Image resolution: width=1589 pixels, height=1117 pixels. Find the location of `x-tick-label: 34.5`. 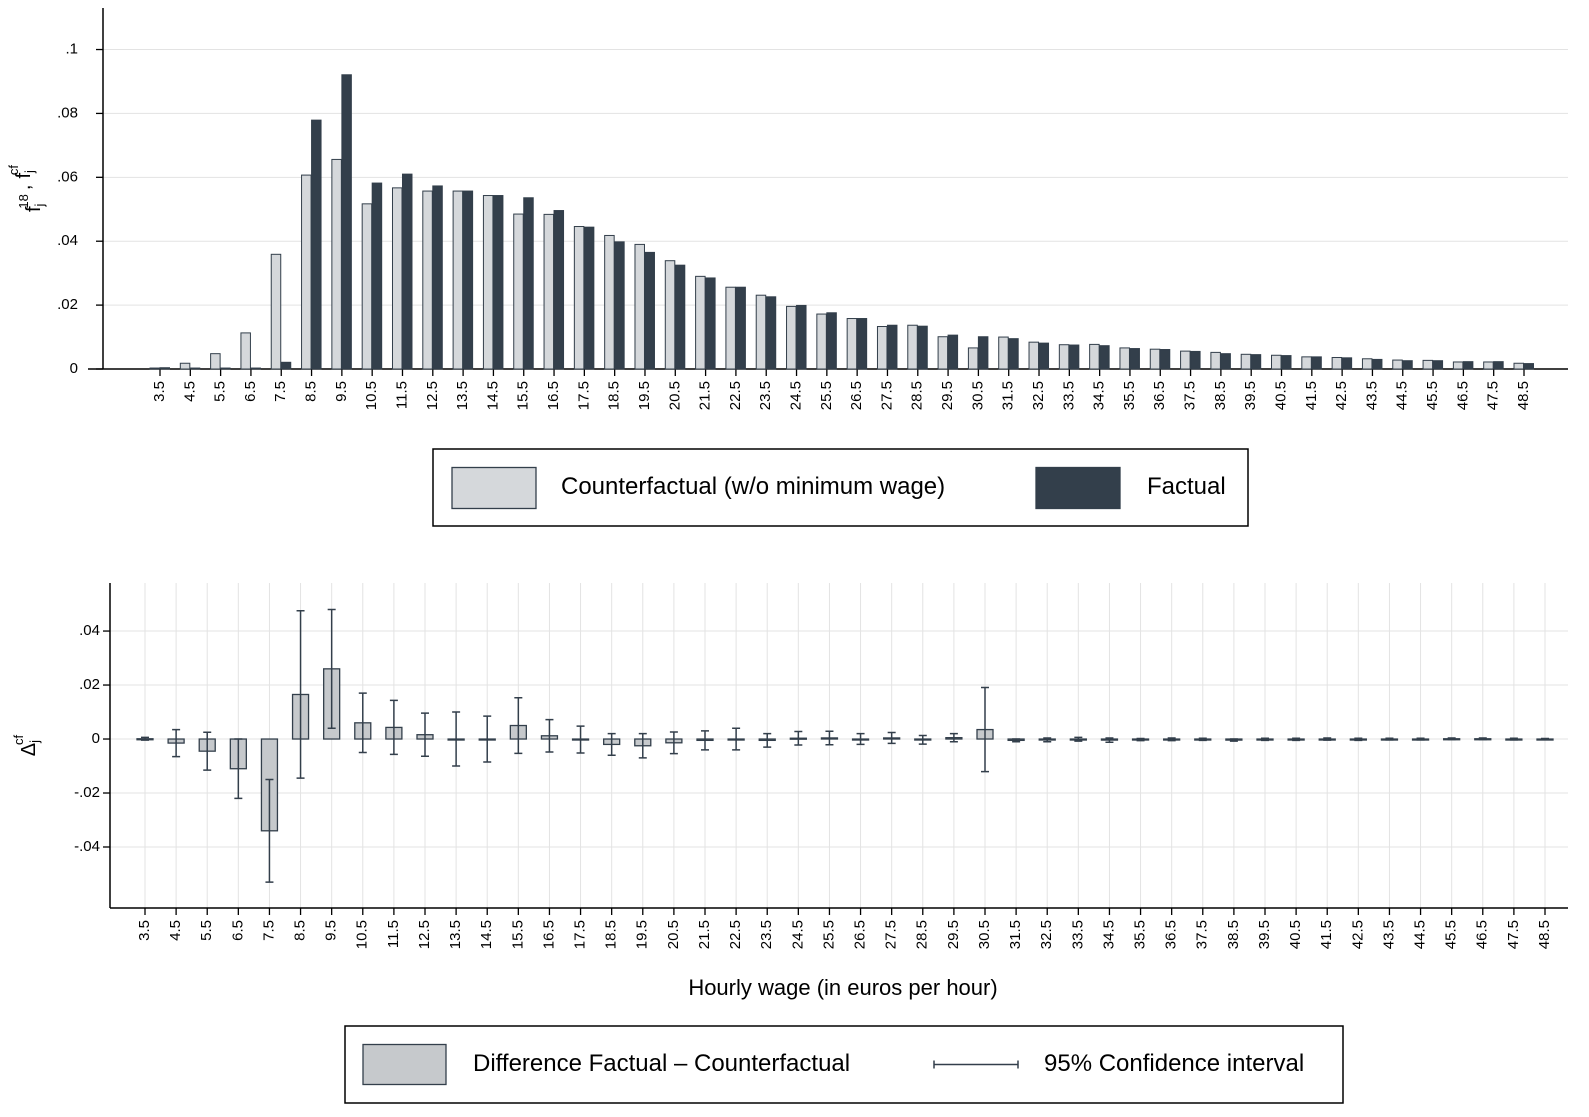

x-tick-label: 34.5 is located at coordinates (1099, 395).